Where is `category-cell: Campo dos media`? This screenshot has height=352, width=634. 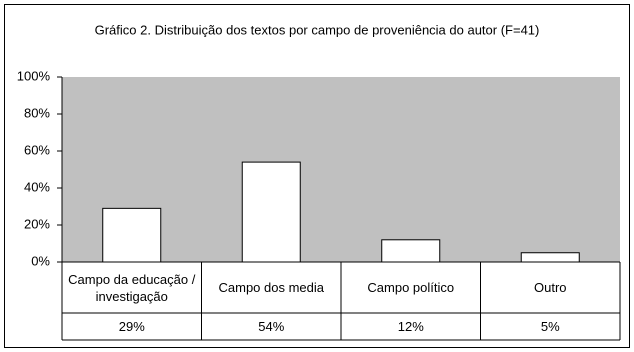 category-cell: Campo dos media is located at coordinates (271, 287).